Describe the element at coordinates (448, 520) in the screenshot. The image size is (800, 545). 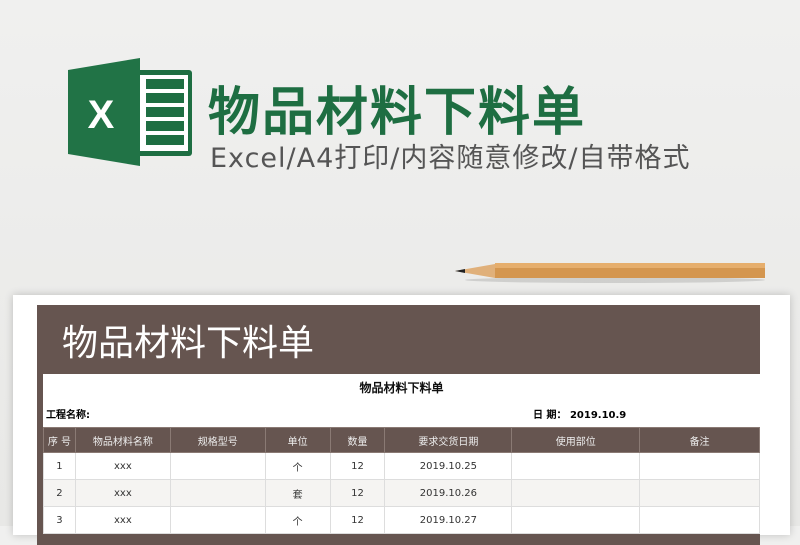
I see `table-cell: 2019.10.27` at that location.